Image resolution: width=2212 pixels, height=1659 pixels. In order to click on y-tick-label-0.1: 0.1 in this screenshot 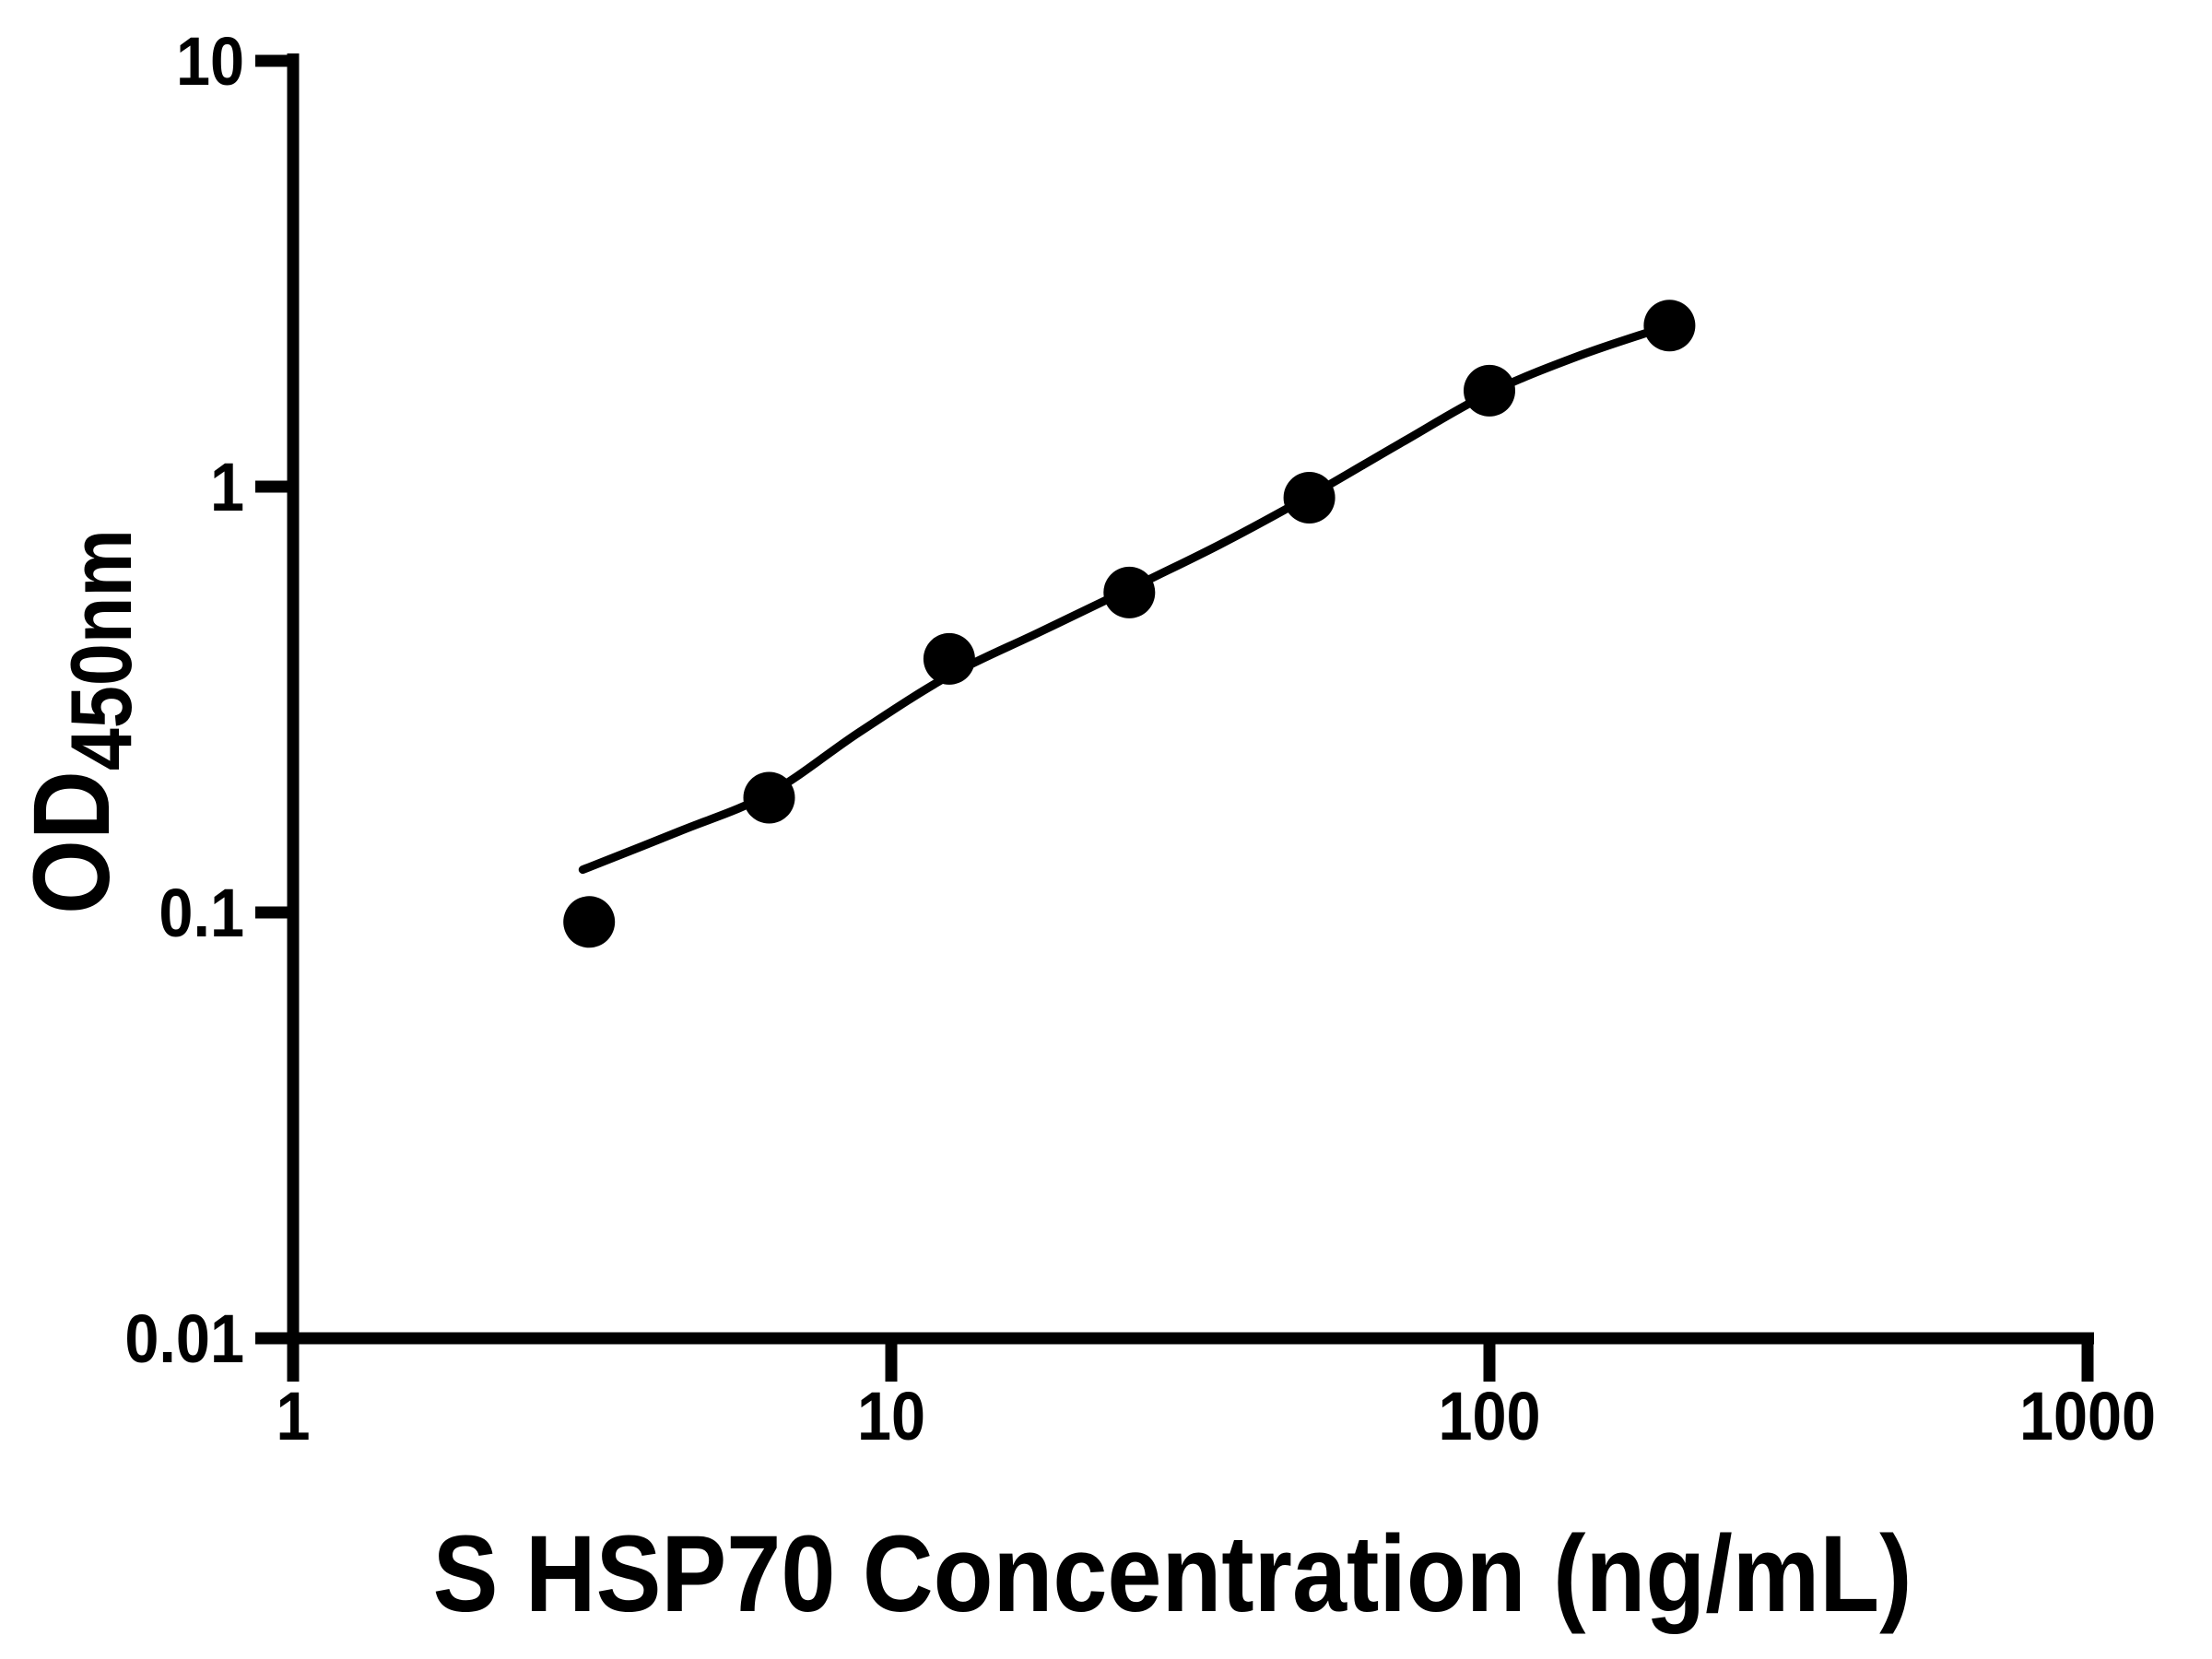, I will do `click(201, 913)`.